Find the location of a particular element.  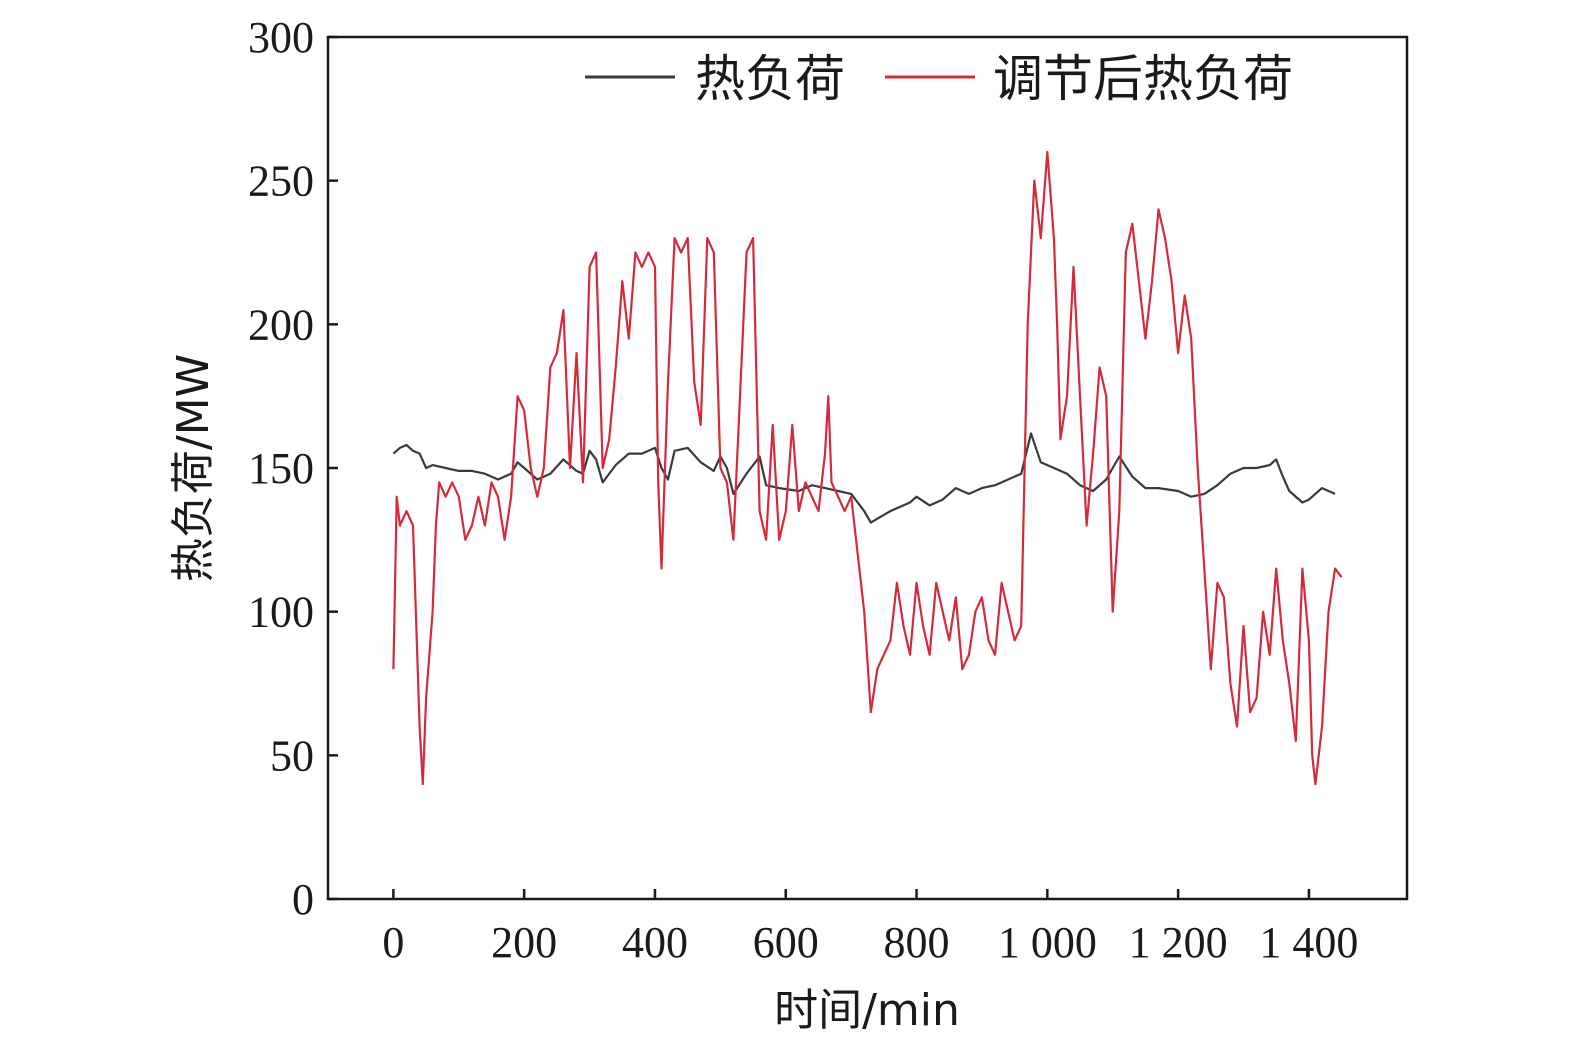

legend-label-adjusted-heat-load: 调节后热负荷 is located at coordinates (1143, 79).